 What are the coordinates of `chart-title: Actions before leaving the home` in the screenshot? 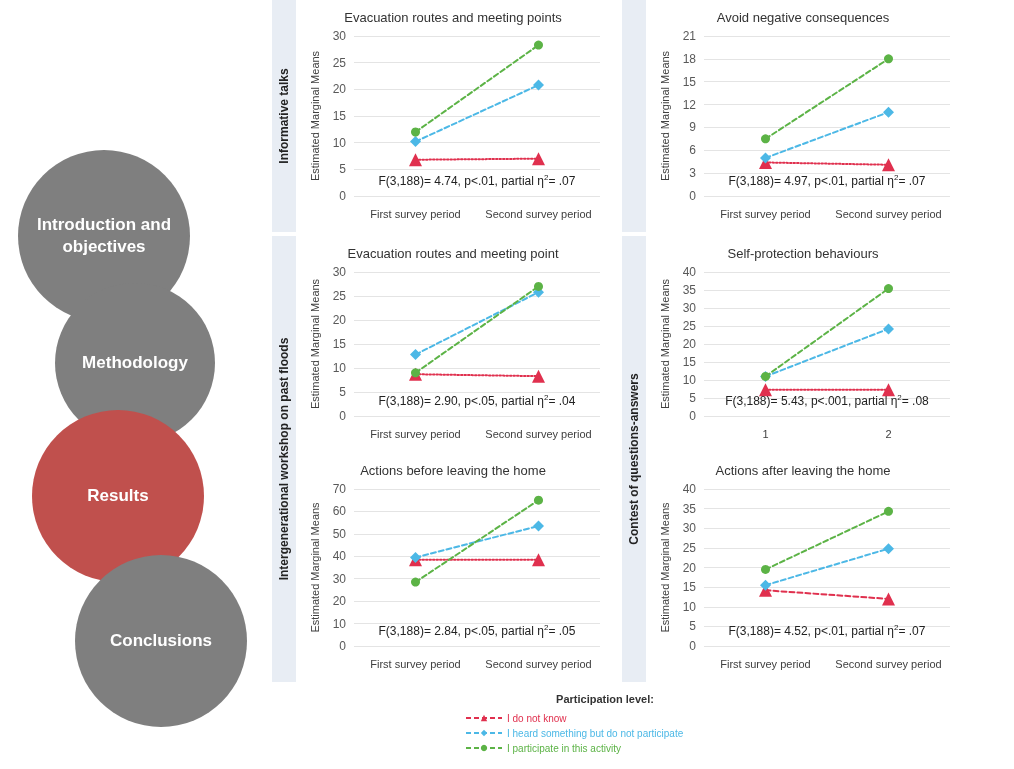 It's located at (453, 470).